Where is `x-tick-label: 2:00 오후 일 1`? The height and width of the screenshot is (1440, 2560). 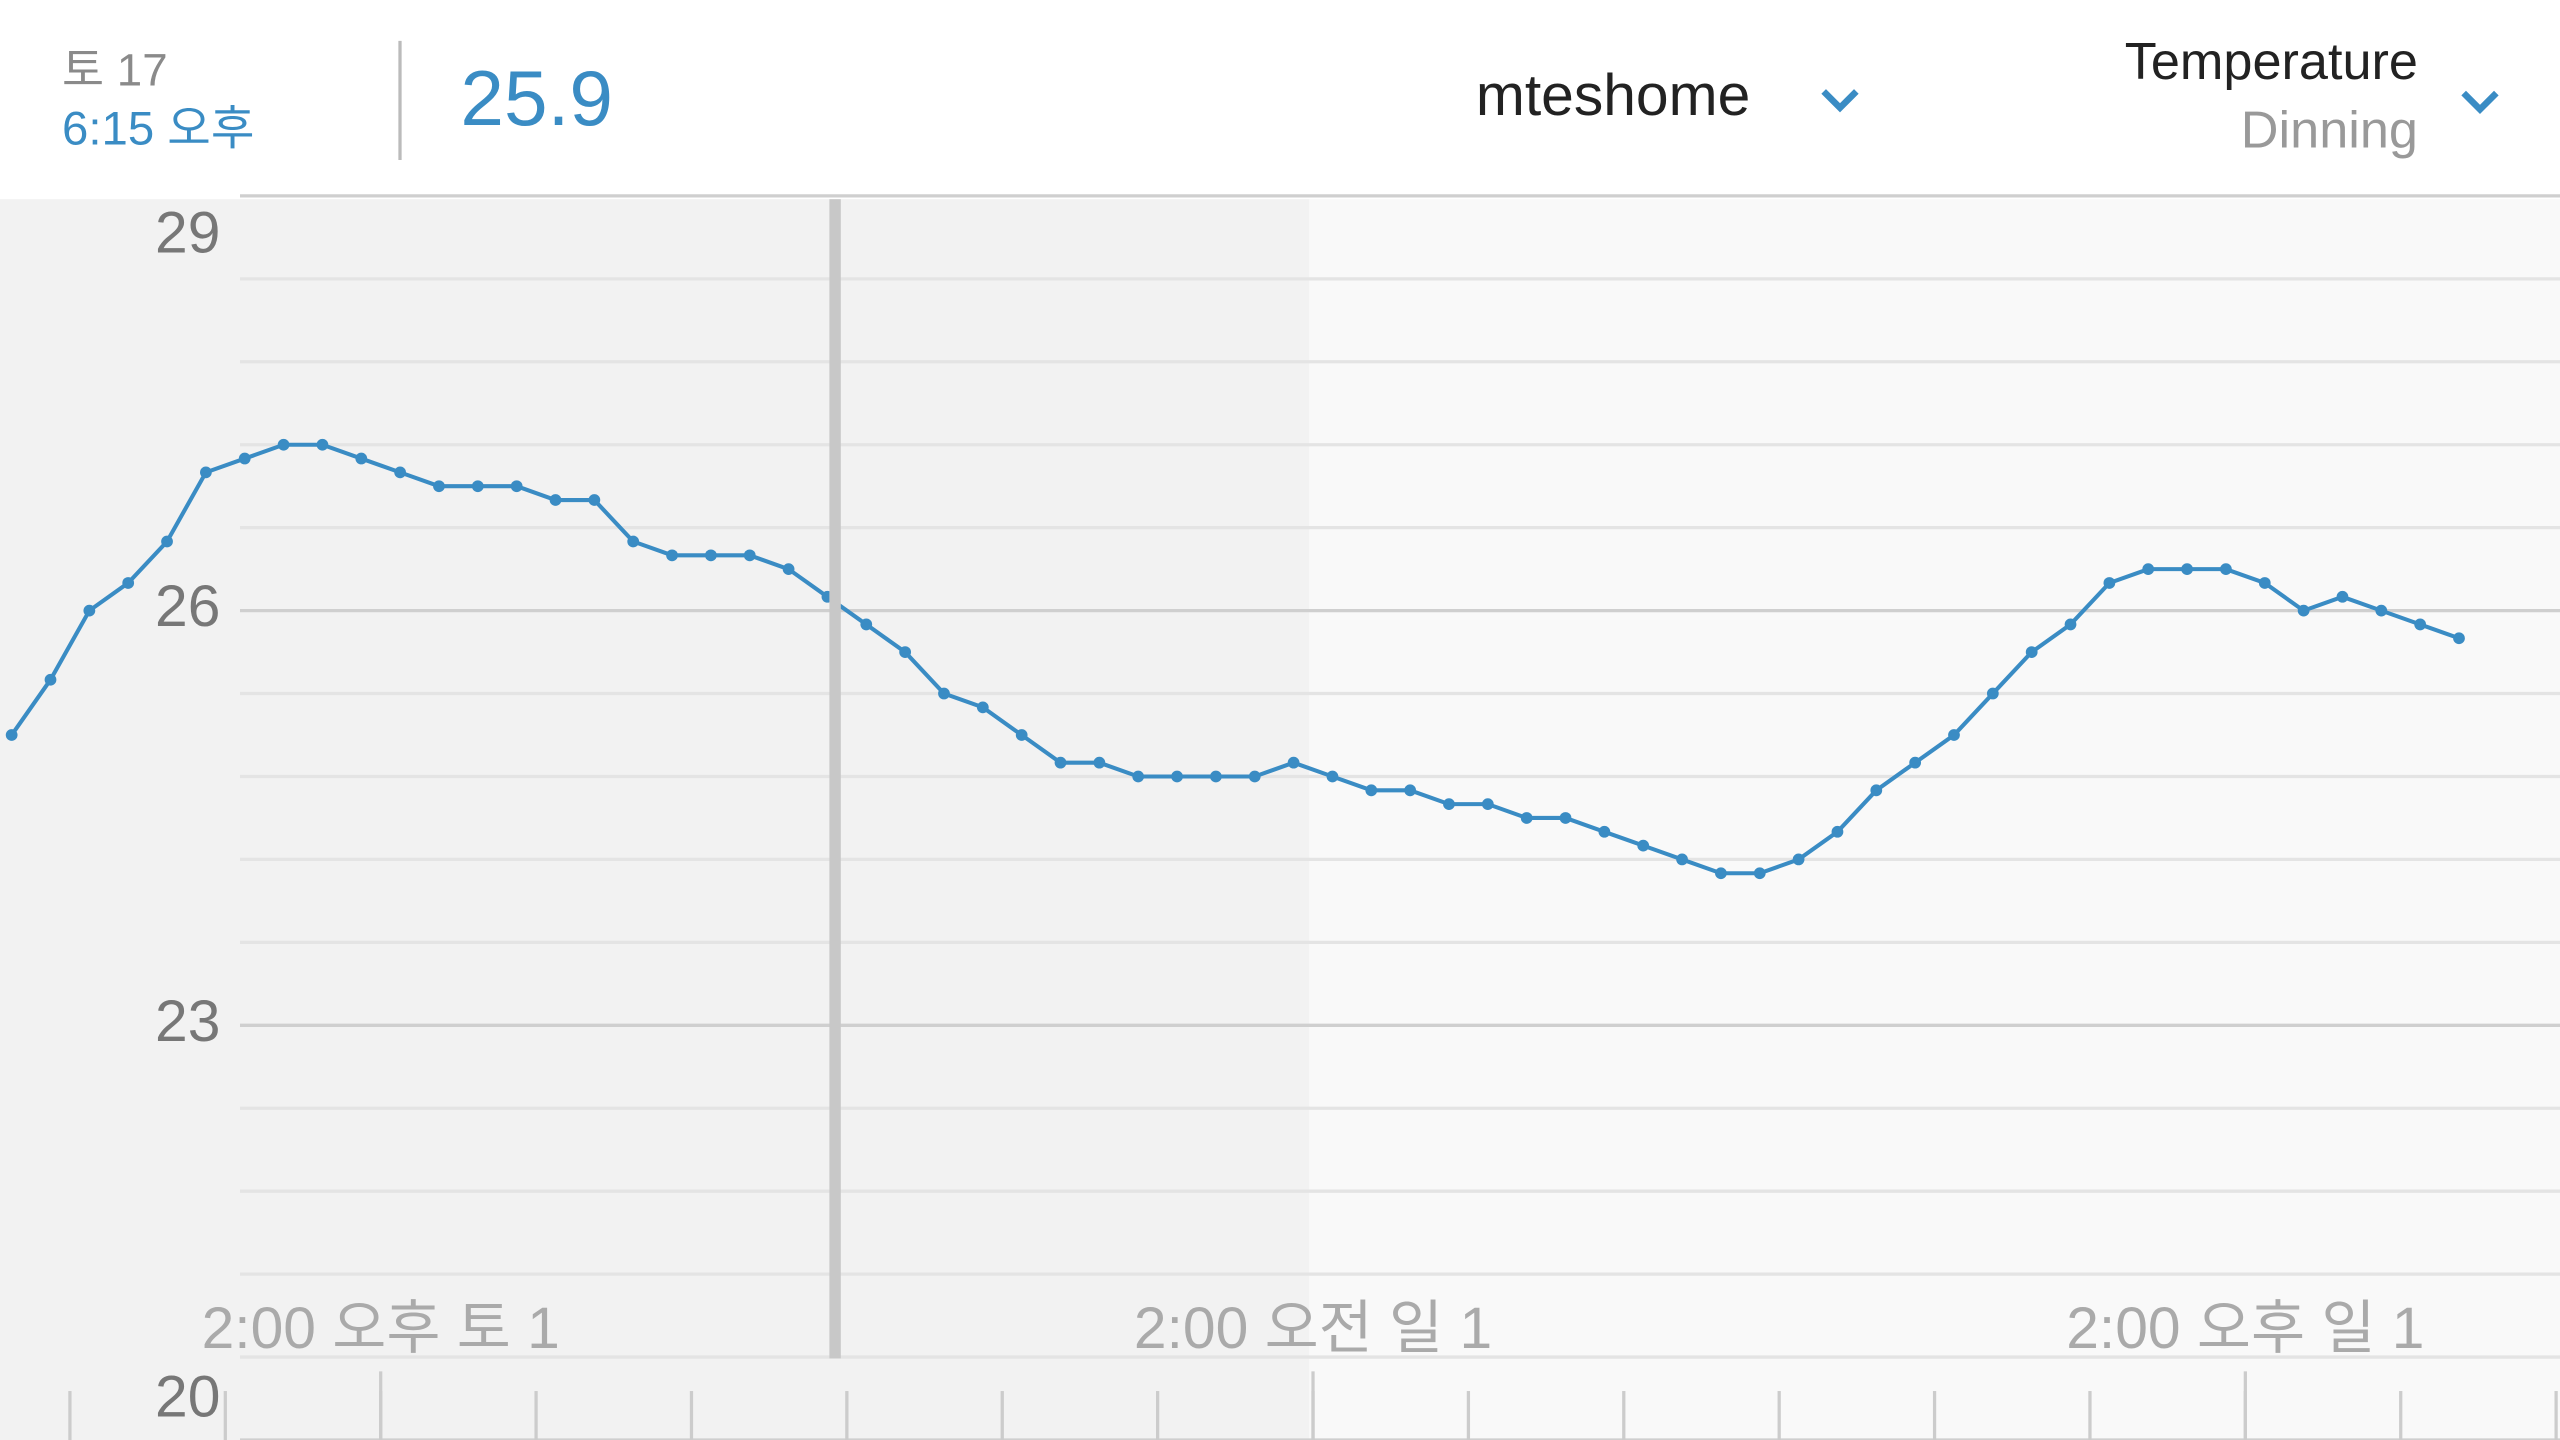
x-tick-label: 2:00 오후 일 1 is located at coordinates (2245, 1328).